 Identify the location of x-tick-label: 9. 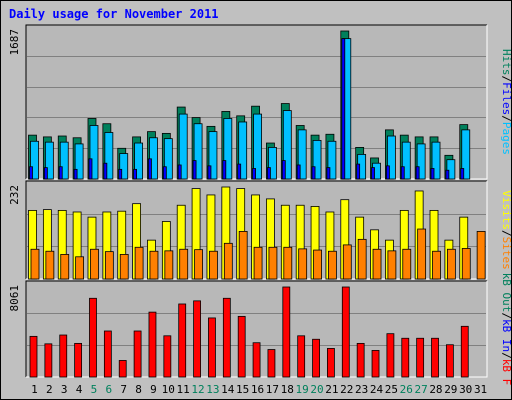
(153, 389).